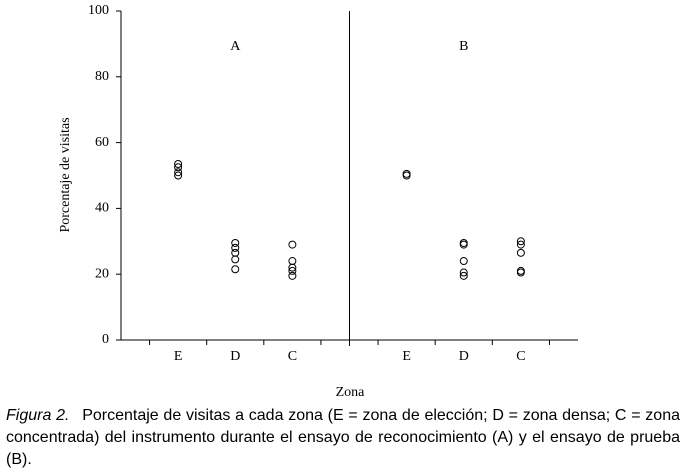 This screenshot has height=473, width=688. What do you see at coordinates (38, 415) in the screenshot?
I see `caption-figure: Figura 2.` at bounding box center [38, 415].